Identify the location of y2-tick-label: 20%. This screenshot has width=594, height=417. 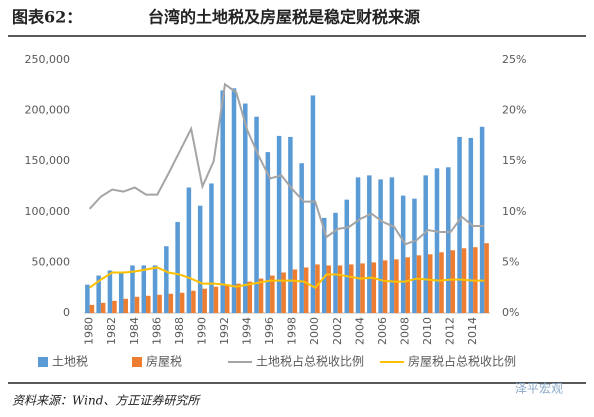
(514, 110).